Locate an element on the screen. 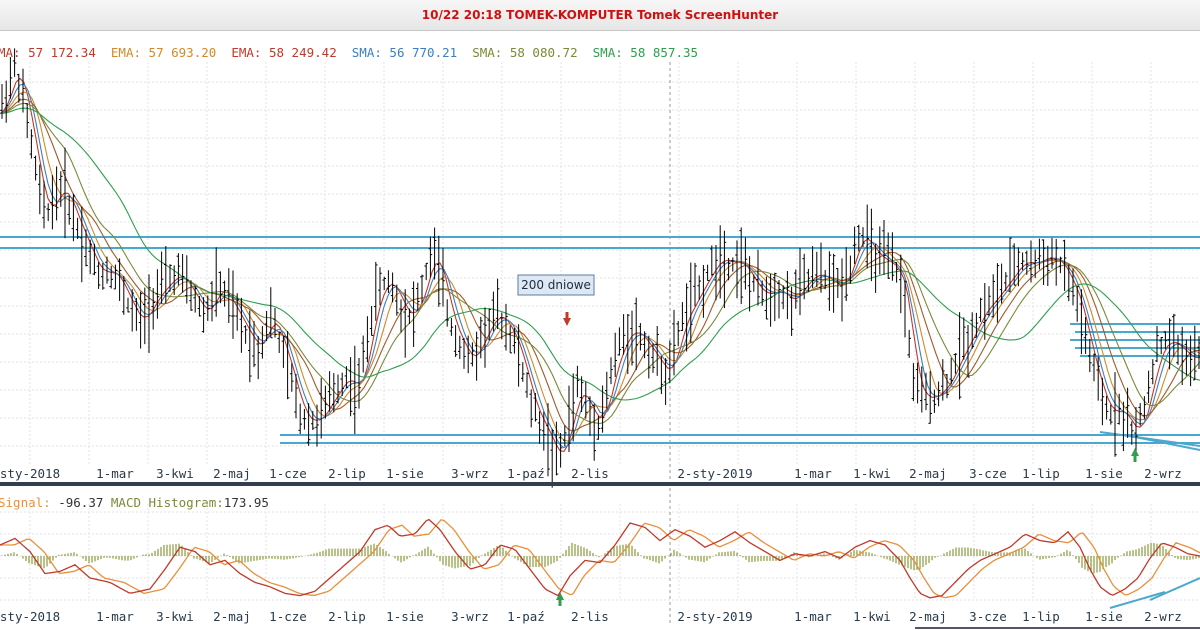 Image resolution: width=1200 pixels, height=630 pixels. legend-value-4: 58 080.72 is located at coordinates (551, 52).